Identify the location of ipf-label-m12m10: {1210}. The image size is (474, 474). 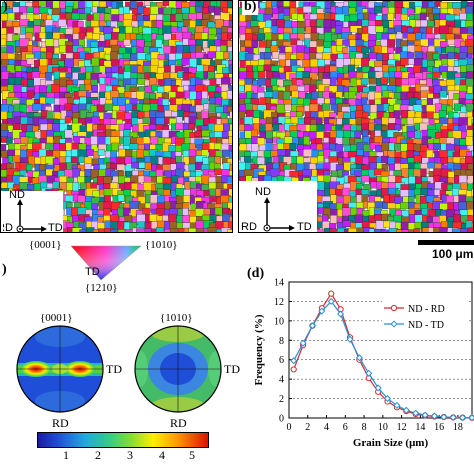
(101, 288).